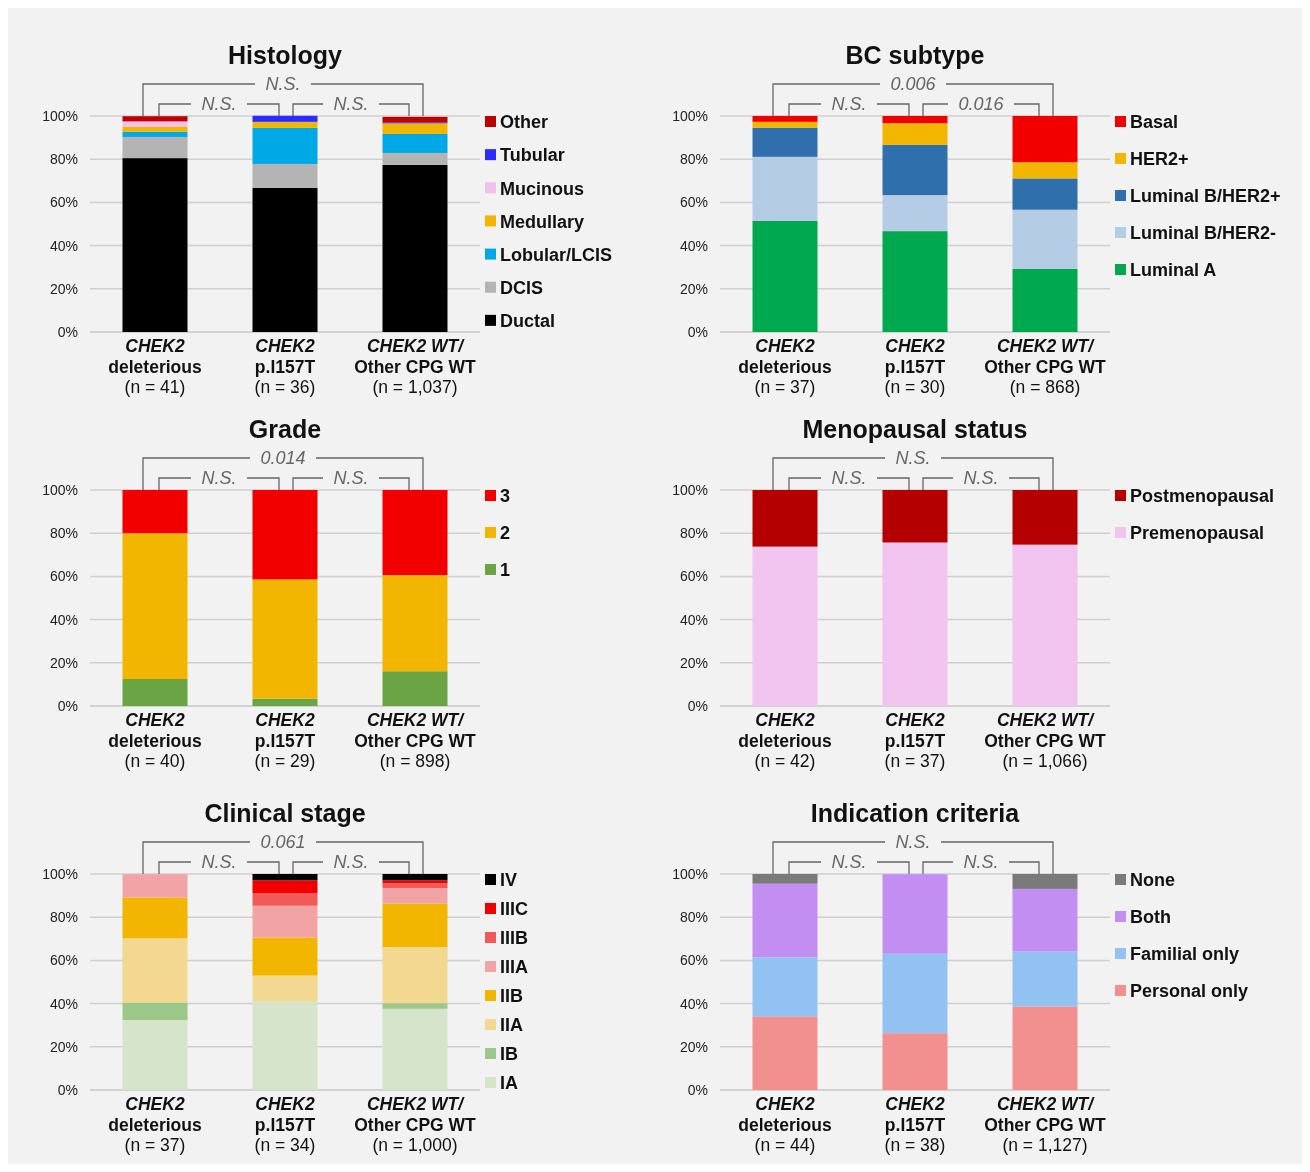 The height and width of the screenshot is (1172, 1310). I want to click on legend-label: IV, so click(509, 880).